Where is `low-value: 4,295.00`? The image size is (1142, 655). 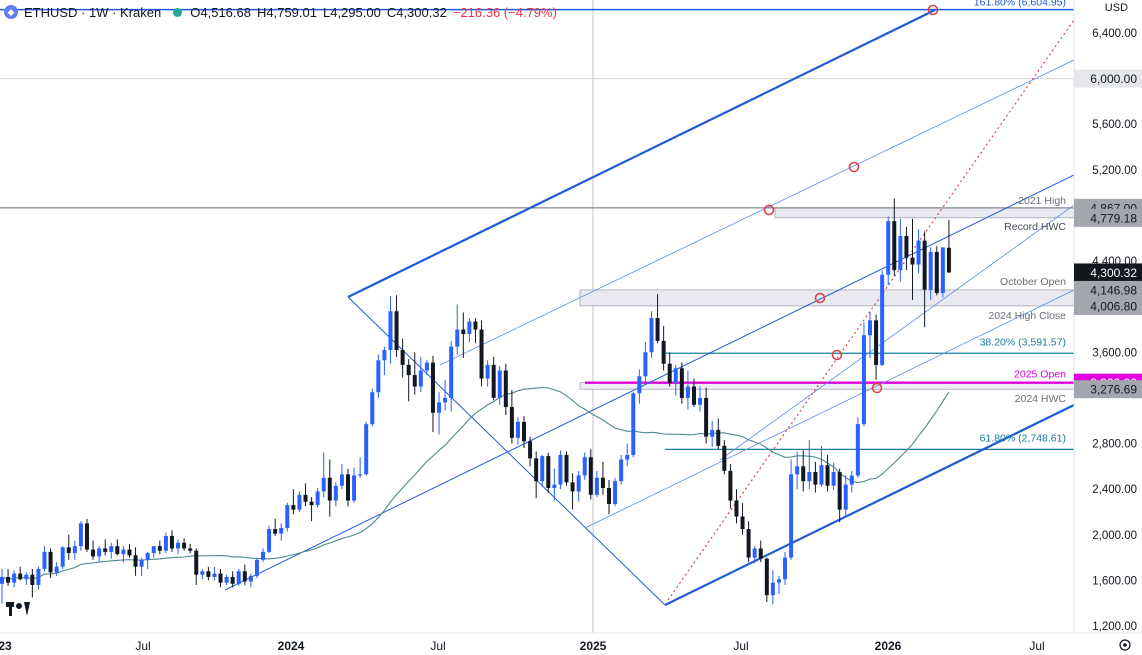 low-value: 4,295.00 is located at coordinates (355, 12).